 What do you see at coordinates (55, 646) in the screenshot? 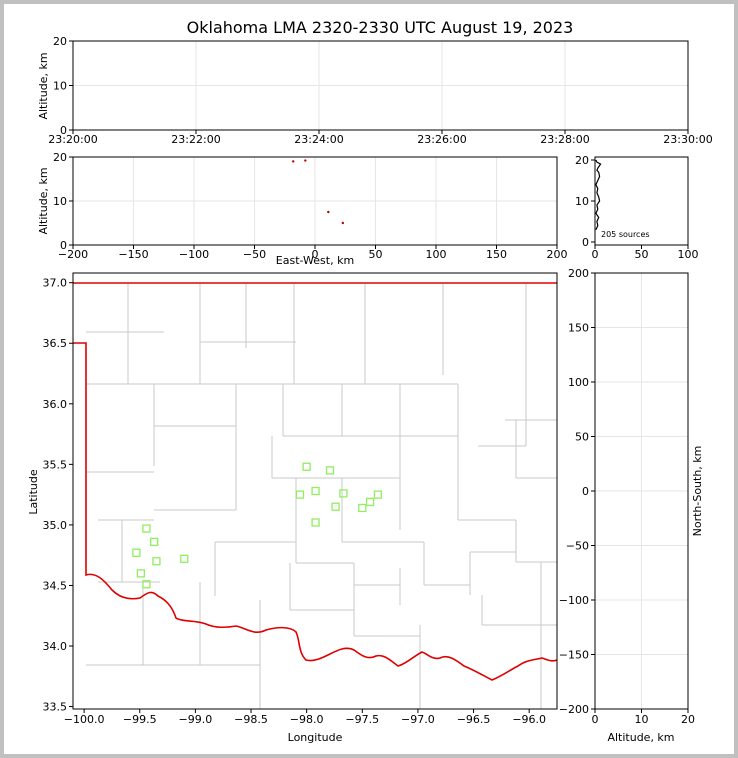
I see `latitude-tick-label: 34.0` at bounding box center [55, 646].